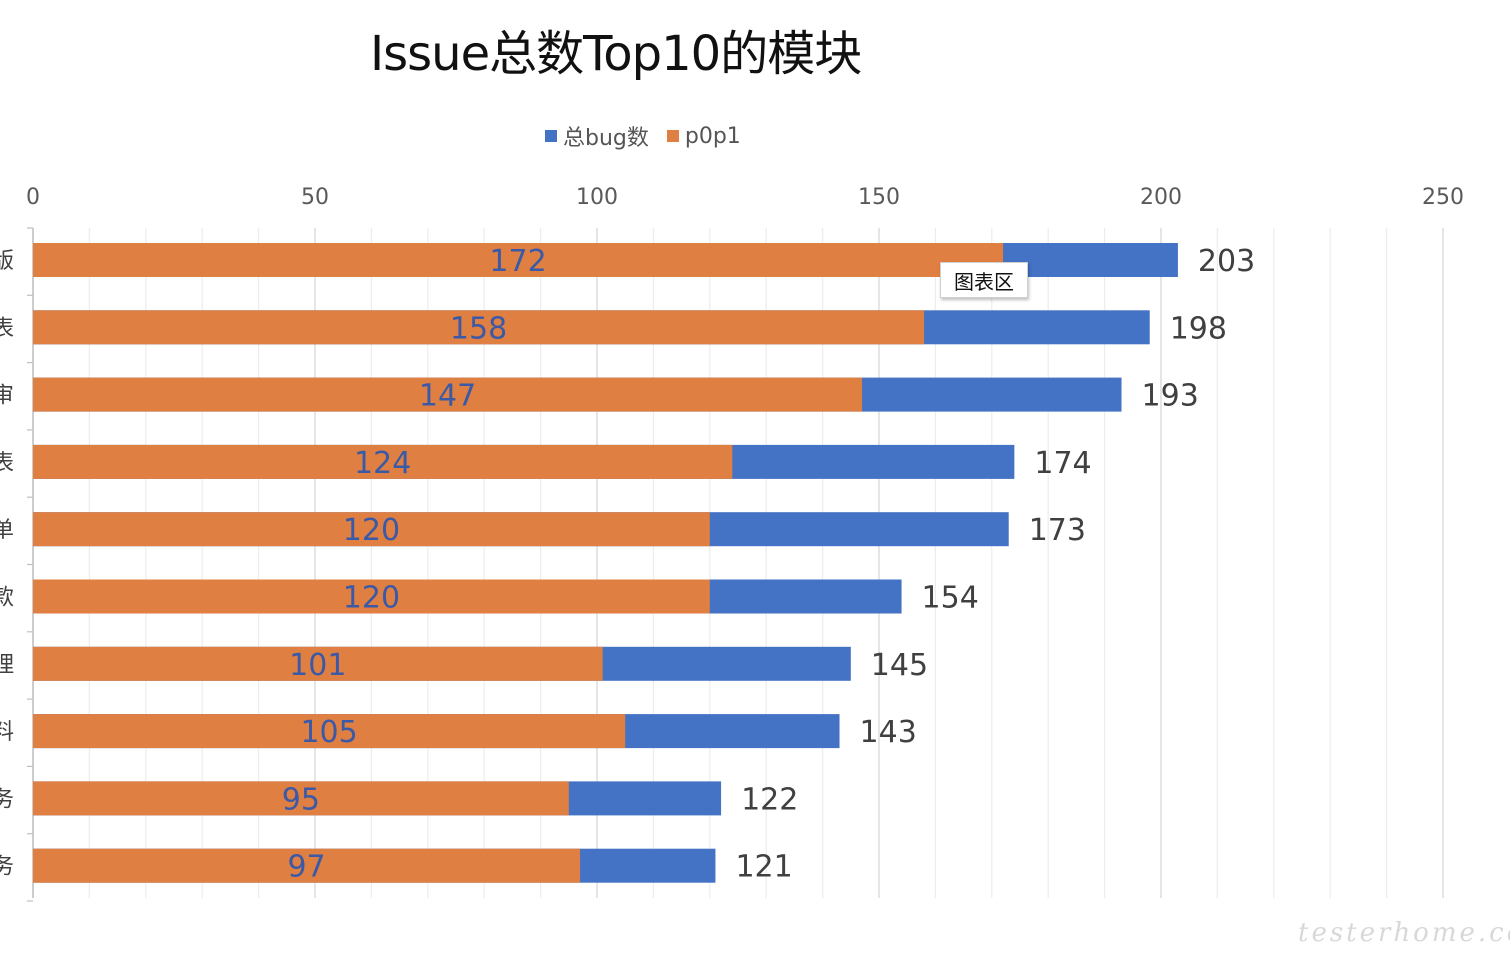 The image size is (1510, 968). What do you see at coordinates (597, 197) in the screenshot?
I see `x-tick-label: 100` at bounding box center [597, 197].